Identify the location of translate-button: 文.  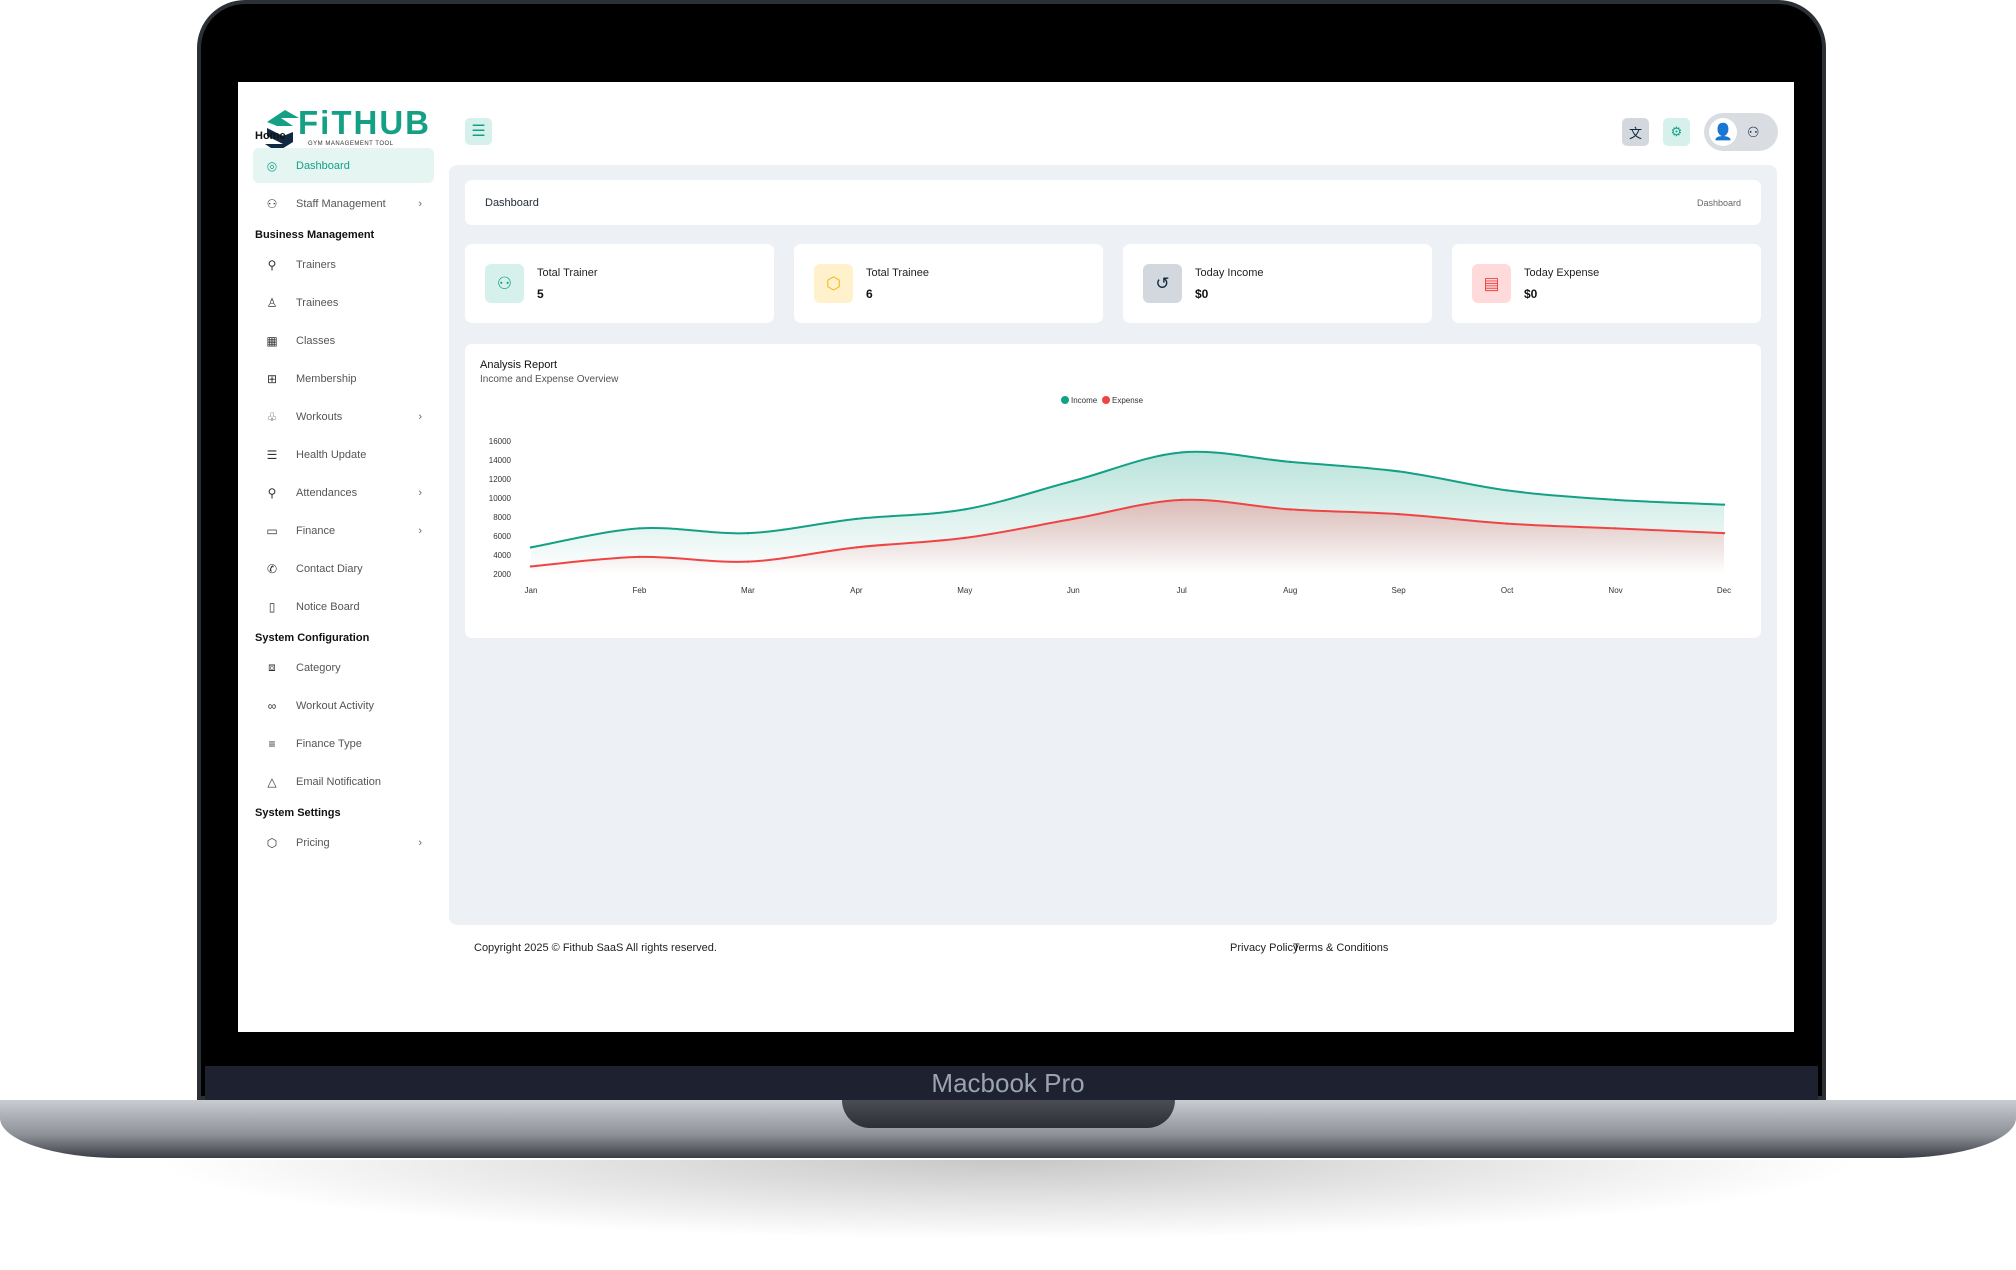
(1635, 132).